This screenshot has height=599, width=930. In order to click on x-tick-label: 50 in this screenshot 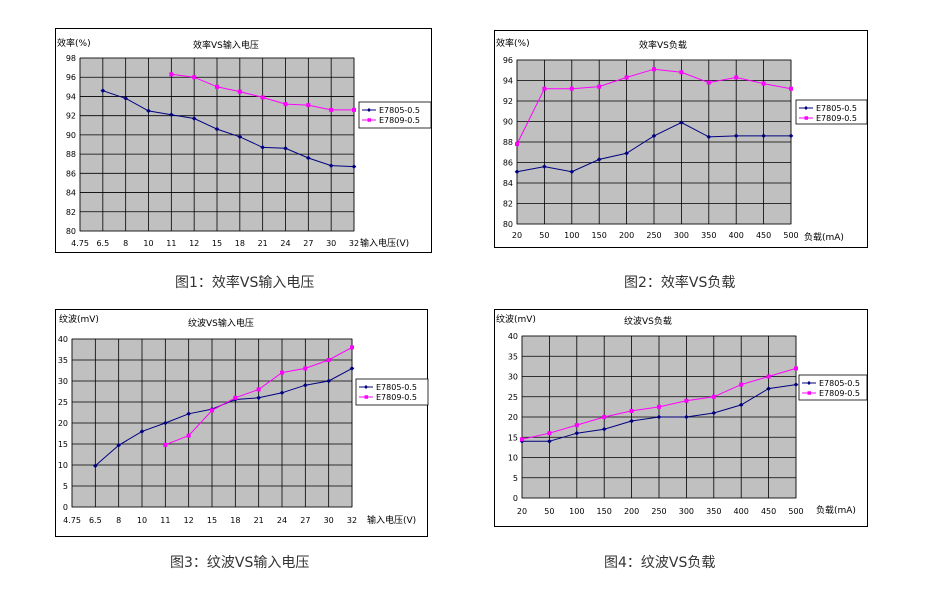, I will do `click(544, 235)`.